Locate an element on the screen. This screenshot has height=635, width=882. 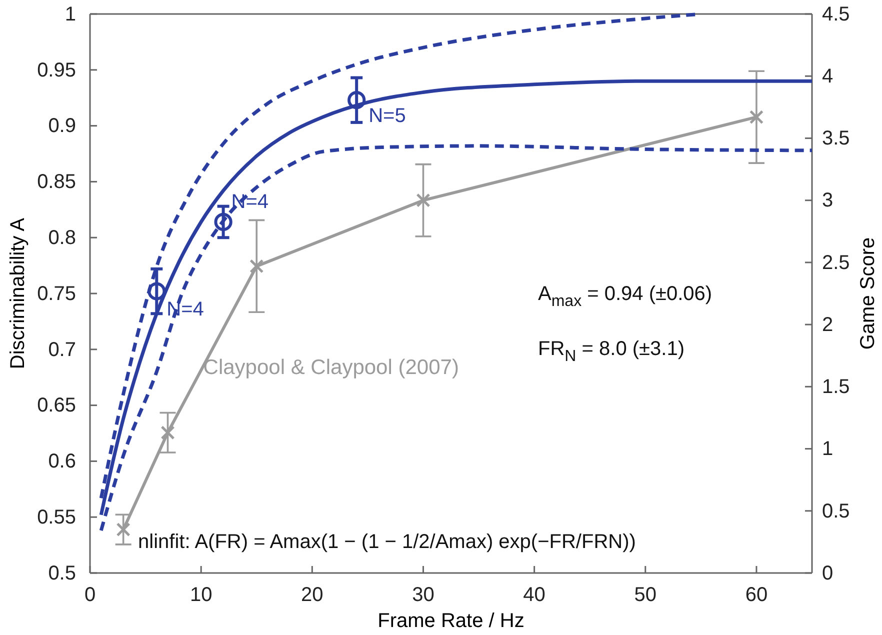
y2-tick-label: 0 is located at coordinates (828, 573).